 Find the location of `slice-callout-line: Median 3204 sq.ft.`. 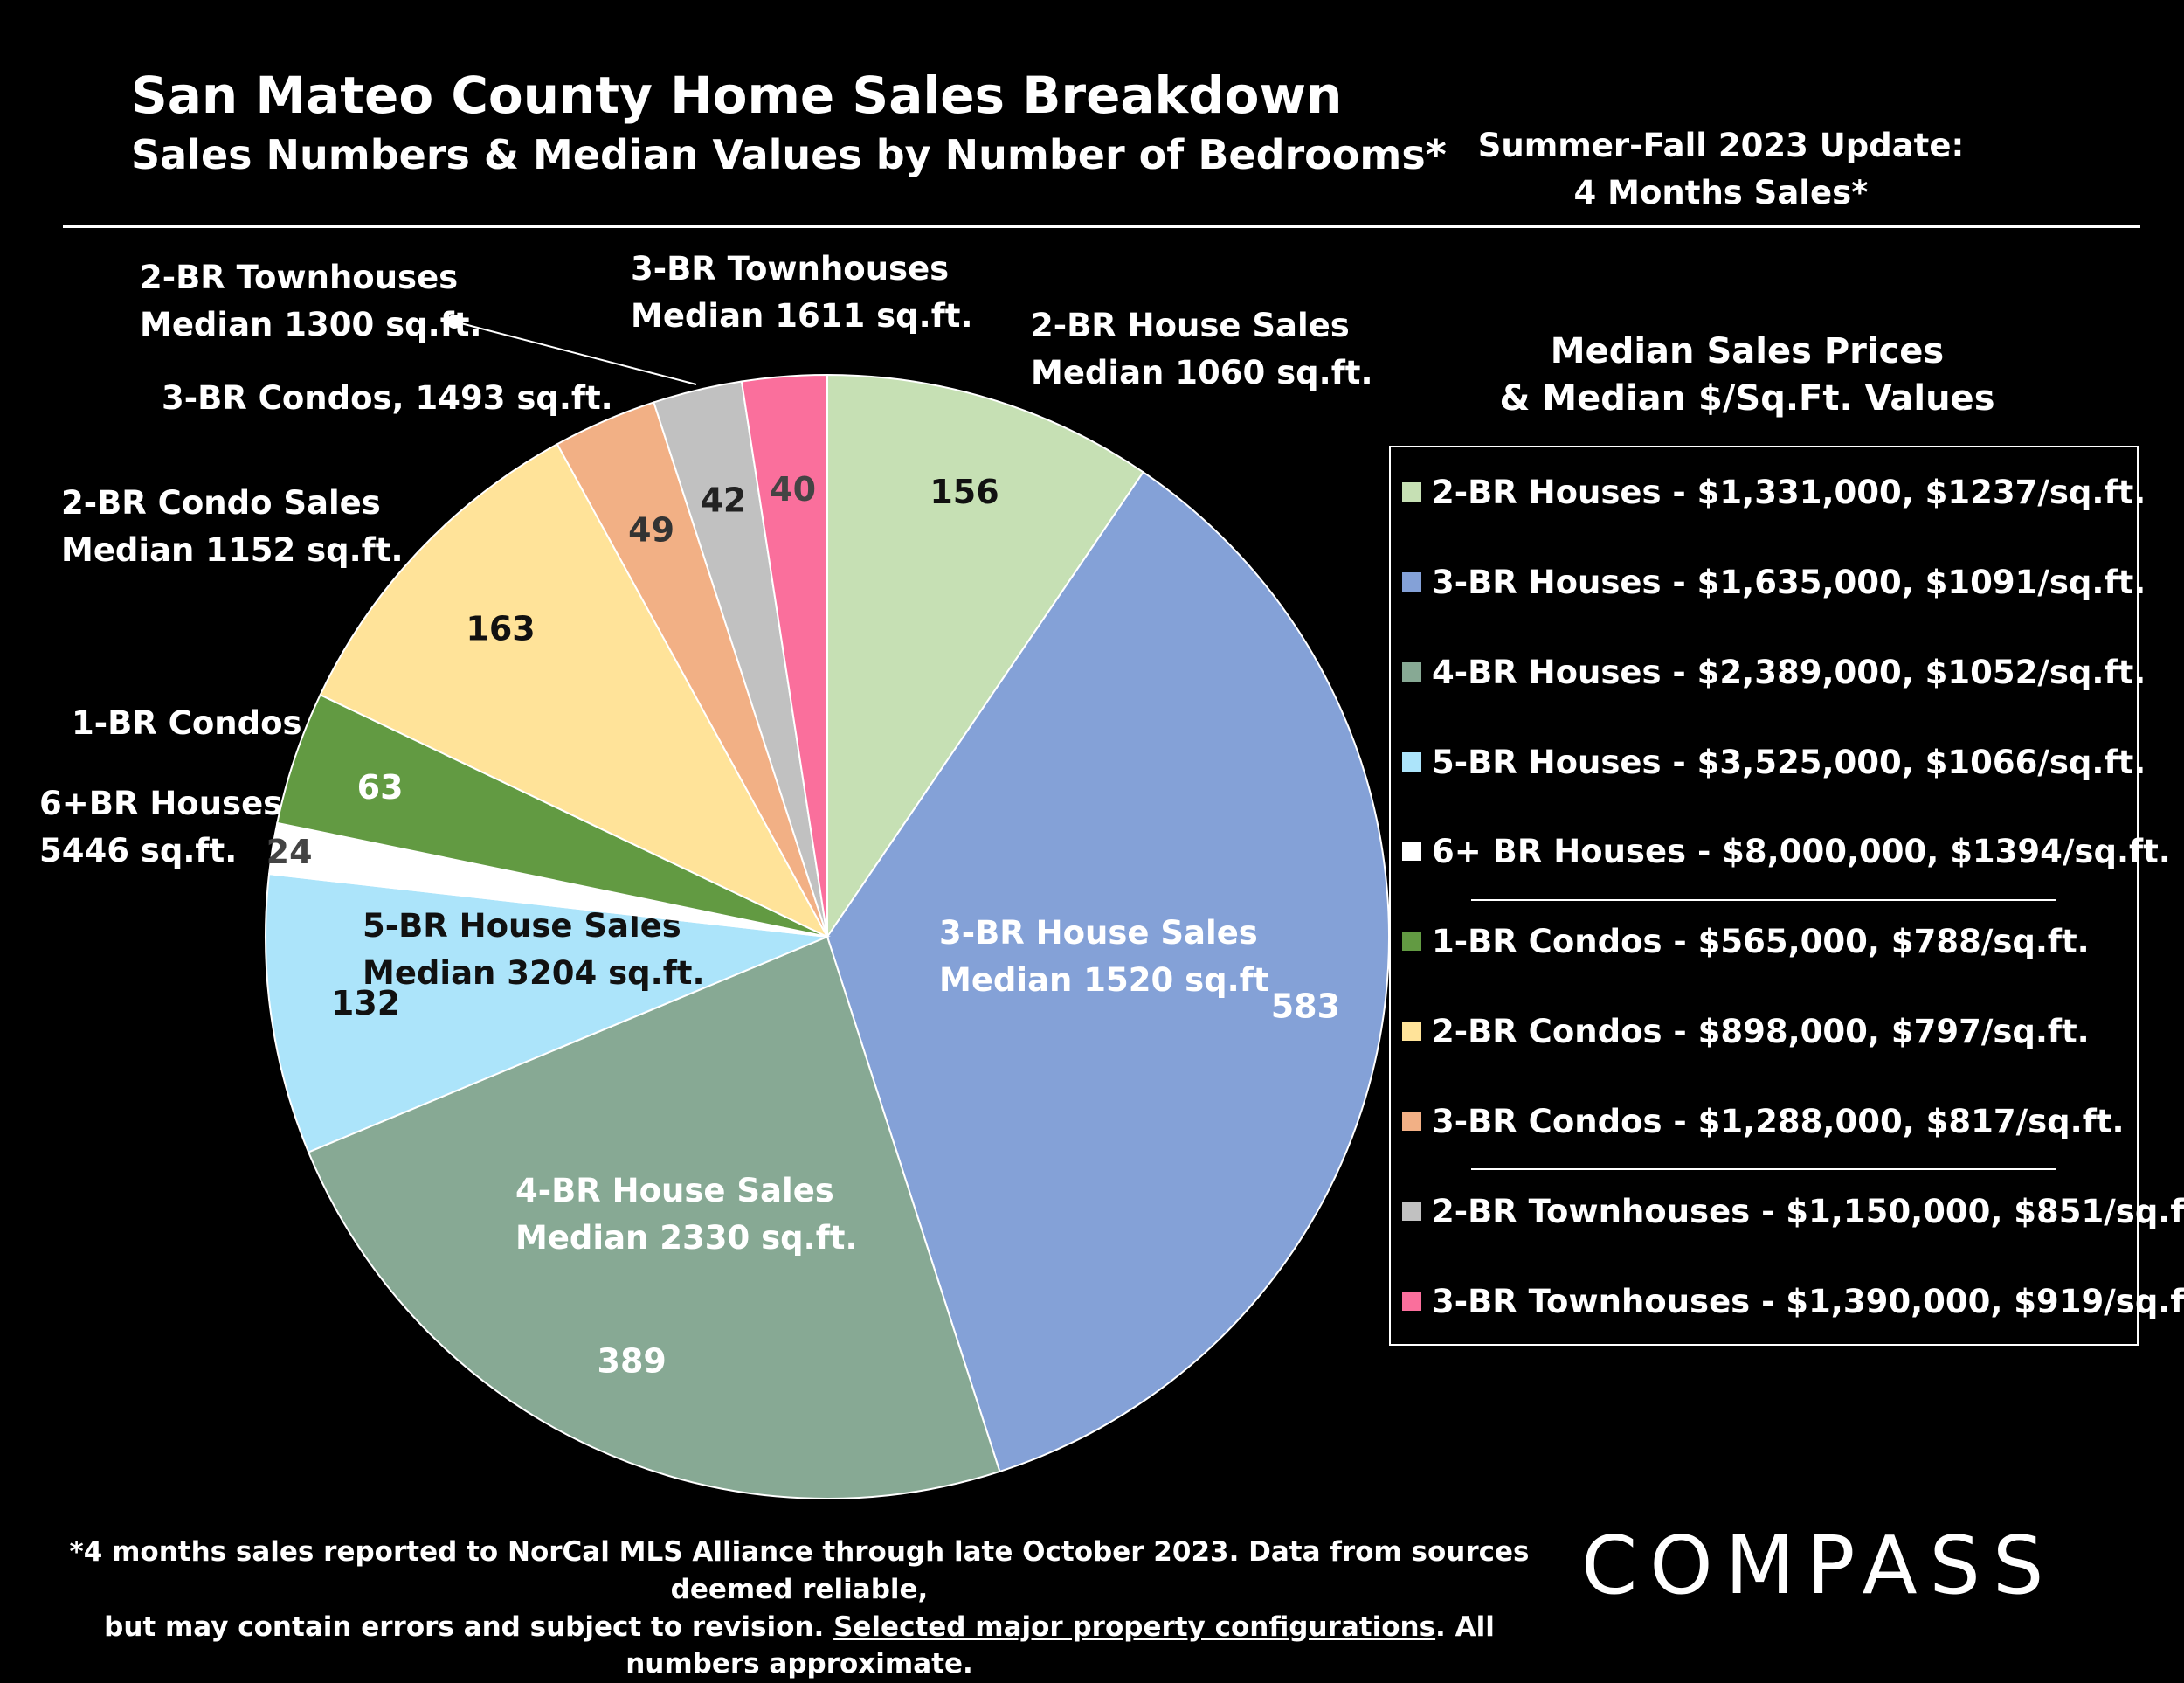

slice-callout-line: Median 3204 sq.ft. is located at coordinates (534, 973).